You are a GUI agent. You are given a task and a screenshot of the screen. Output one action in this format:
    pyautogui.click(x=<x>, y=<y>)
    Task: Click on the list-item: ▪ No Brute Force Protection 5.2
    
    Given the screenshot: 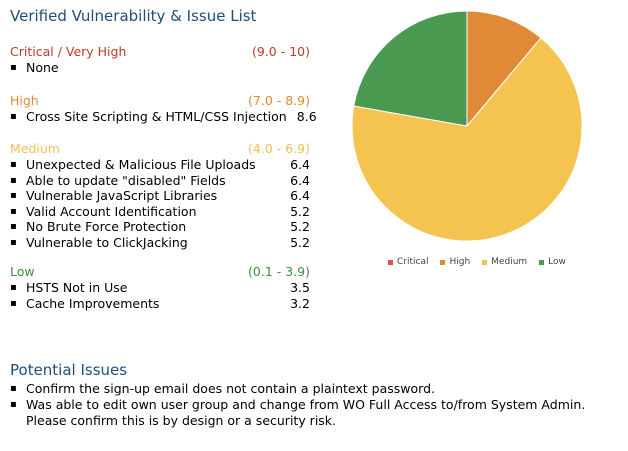 What is the action you would take?
    pyautogui.click(x=160, y=227)
    